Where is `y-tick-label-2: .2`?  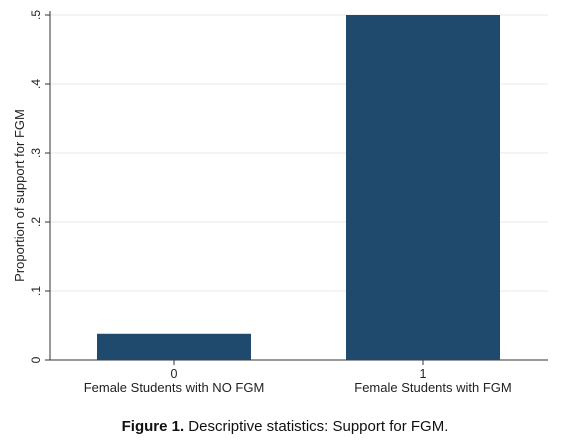
y-tick-label-2: .2 is located at coordinates (36, 222).